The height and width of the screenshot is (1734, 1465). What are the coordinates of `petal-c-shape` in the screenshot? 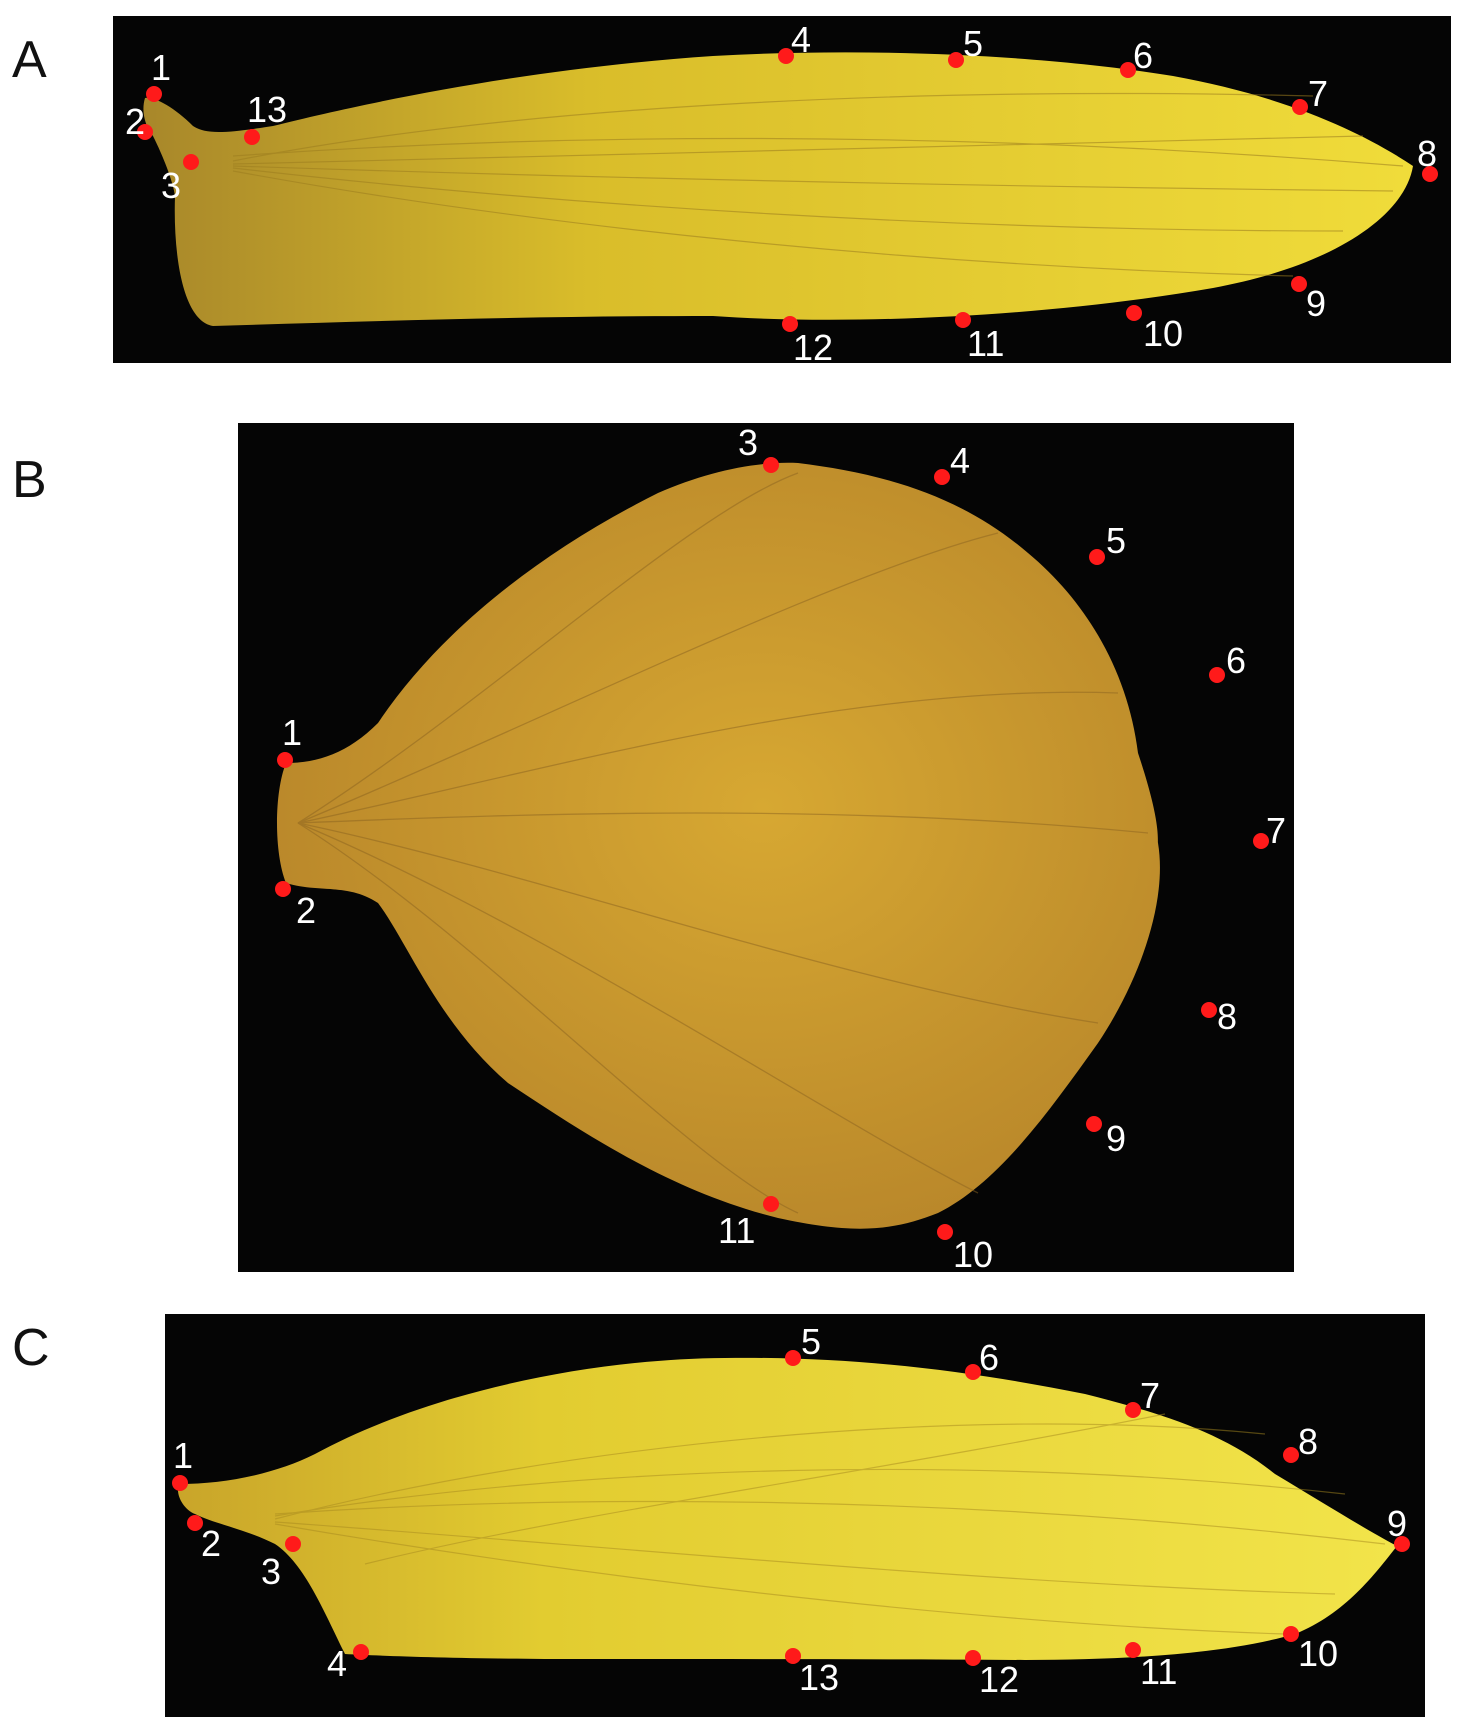 It's located at (787, 1508).